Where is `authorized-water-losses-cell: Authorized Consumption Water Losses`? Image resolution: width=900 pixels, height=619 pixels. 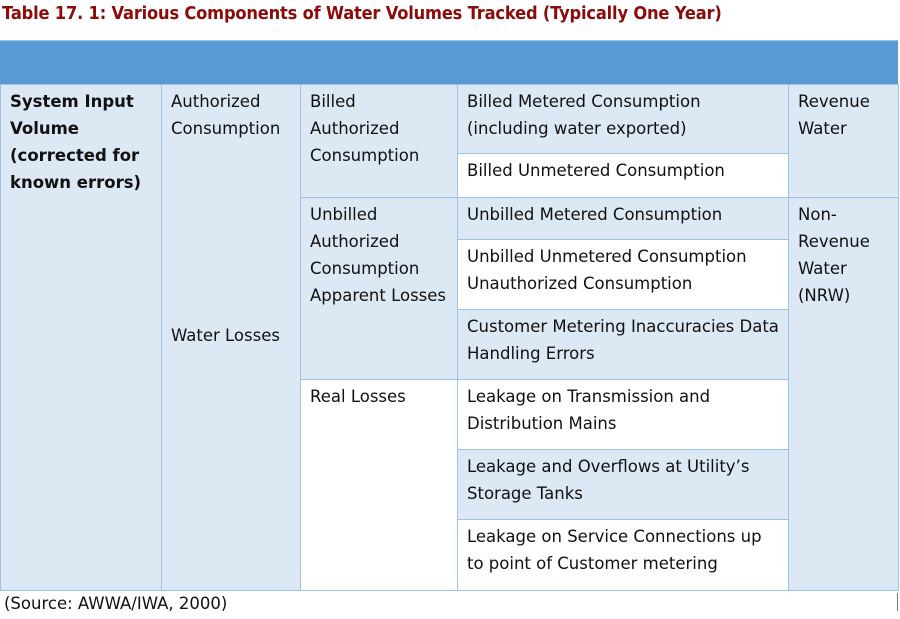
authorized-water-losses-cell: Authorized Consumption Water Losses is located at coordinates (231, 337).